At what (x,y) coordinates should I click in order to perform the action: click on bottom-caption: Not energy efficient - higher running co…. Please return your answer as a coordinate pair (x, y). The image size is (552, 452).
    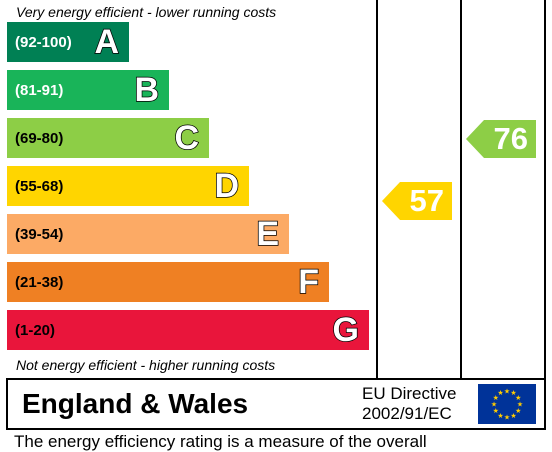
    Looking at the image, I should click on (146, 365).